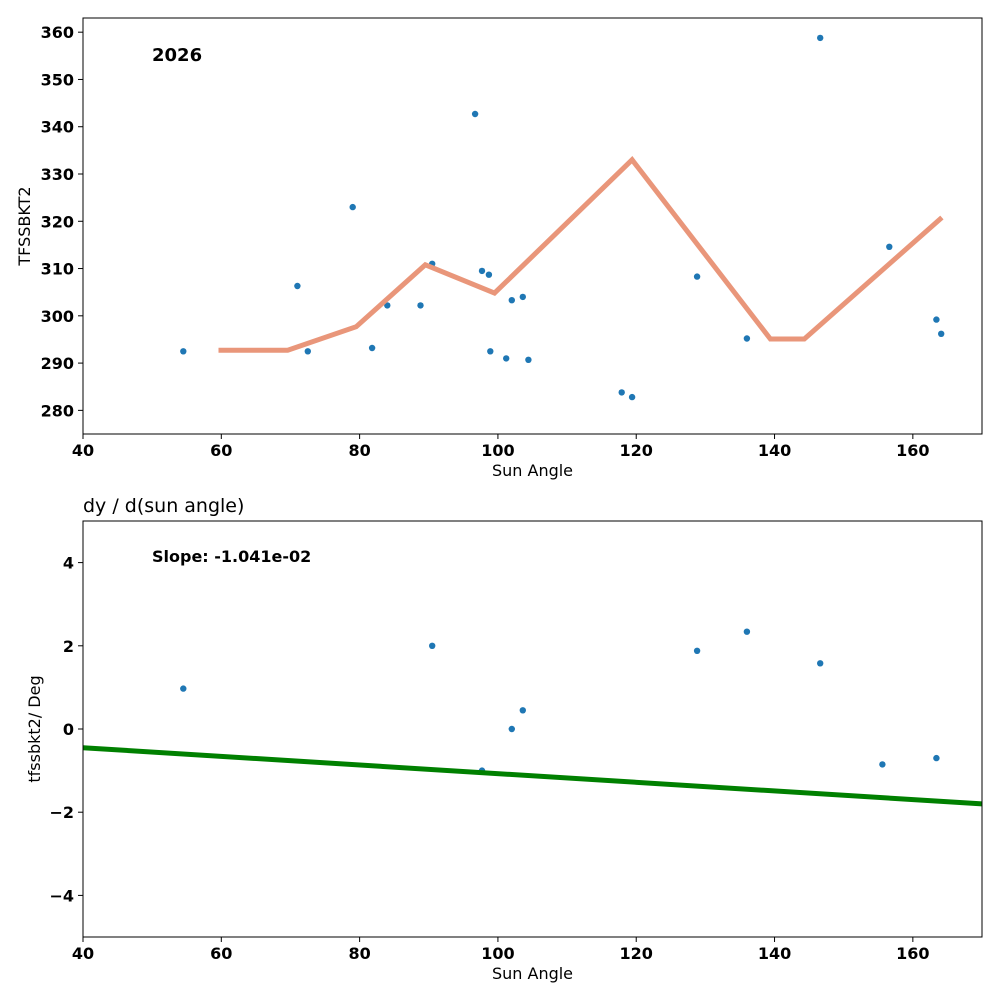 The width and height of the screenshot is (1000, 1000). I want to click on y-tick-label: 280, so click(57, 410).